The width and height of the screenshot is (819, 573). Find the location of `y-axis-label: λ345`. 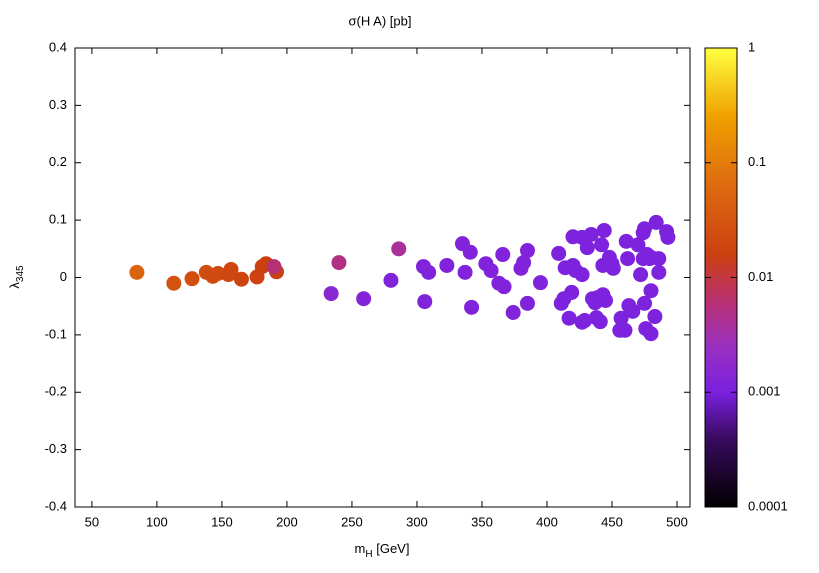

y-axis-label: λ345 is located at coordinates (16, 277).